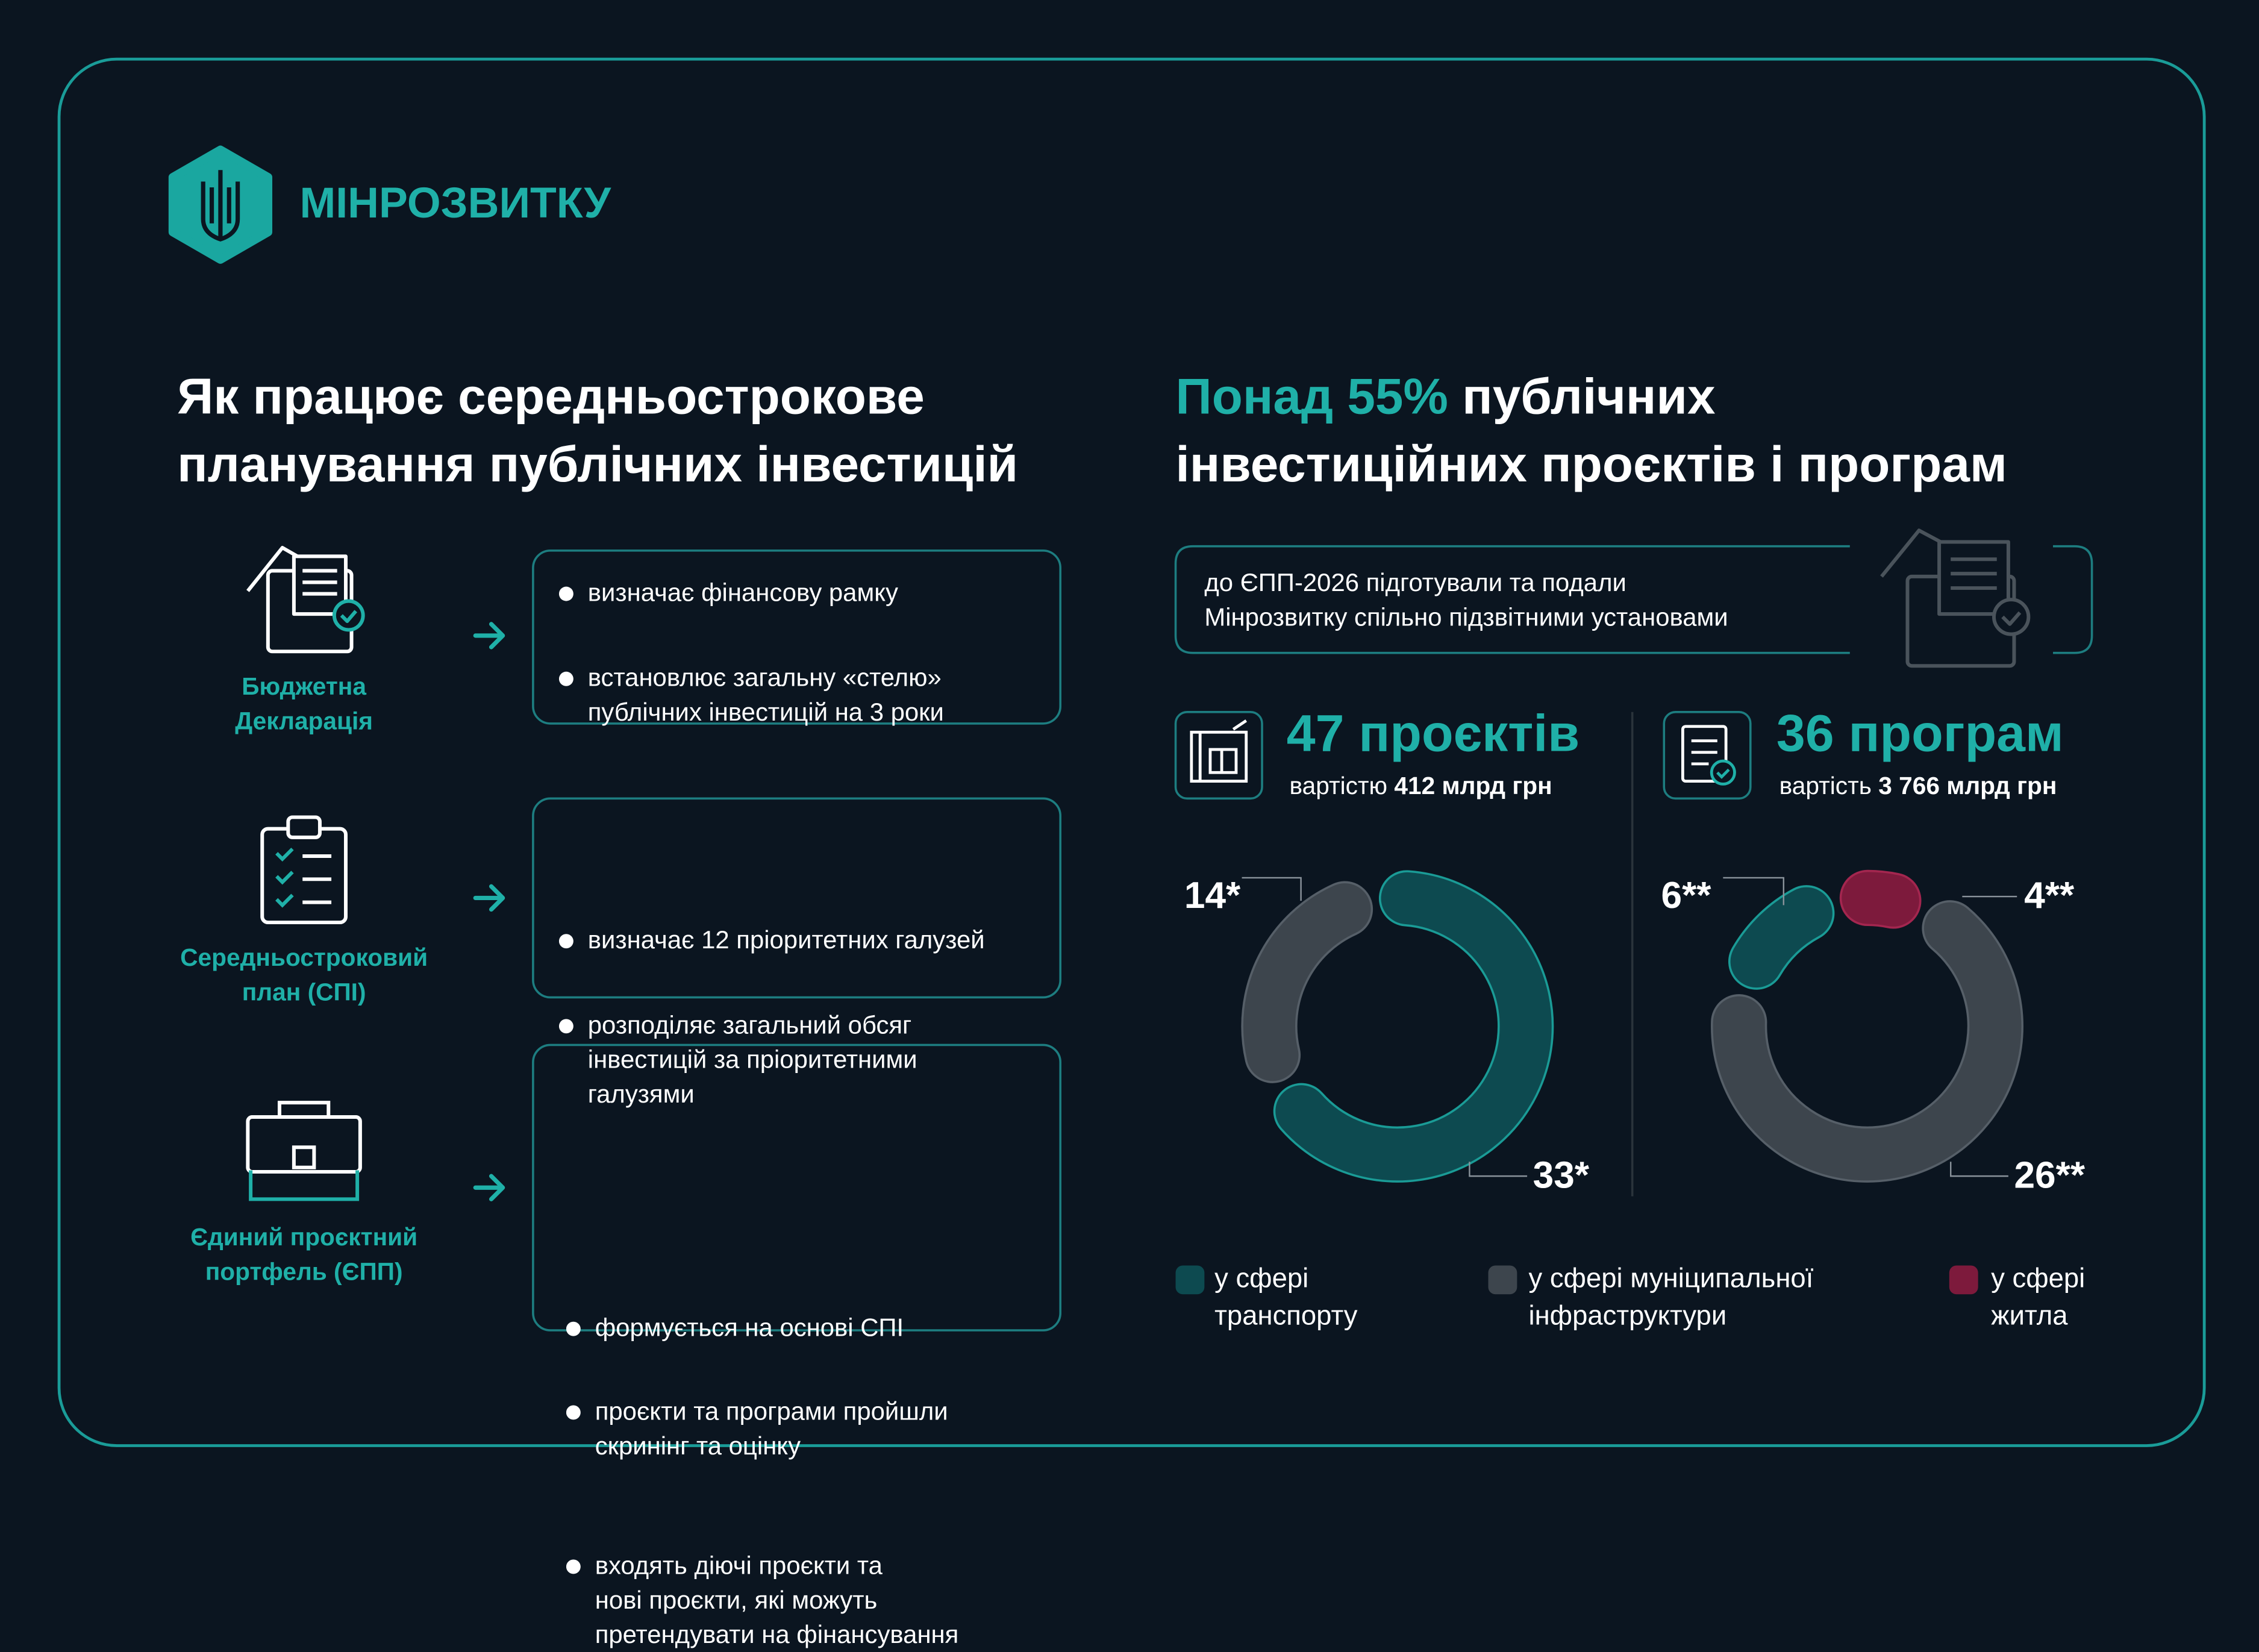 This screenshot has width=2259, height=1652. Describe the element at coordinates (304, 975) in the screenshot. I see `step-label: Середньостроковий план (СПІ)` at that location.